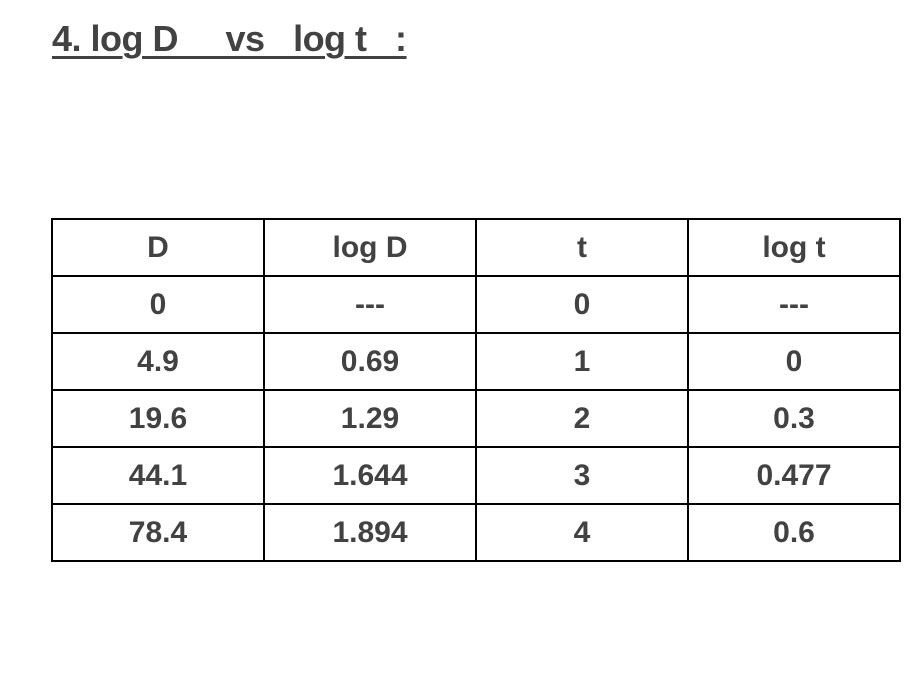 This screenshot has width=922, height=675. I want to click on table-row: 0 --- 0 ---, so click(476, 304).